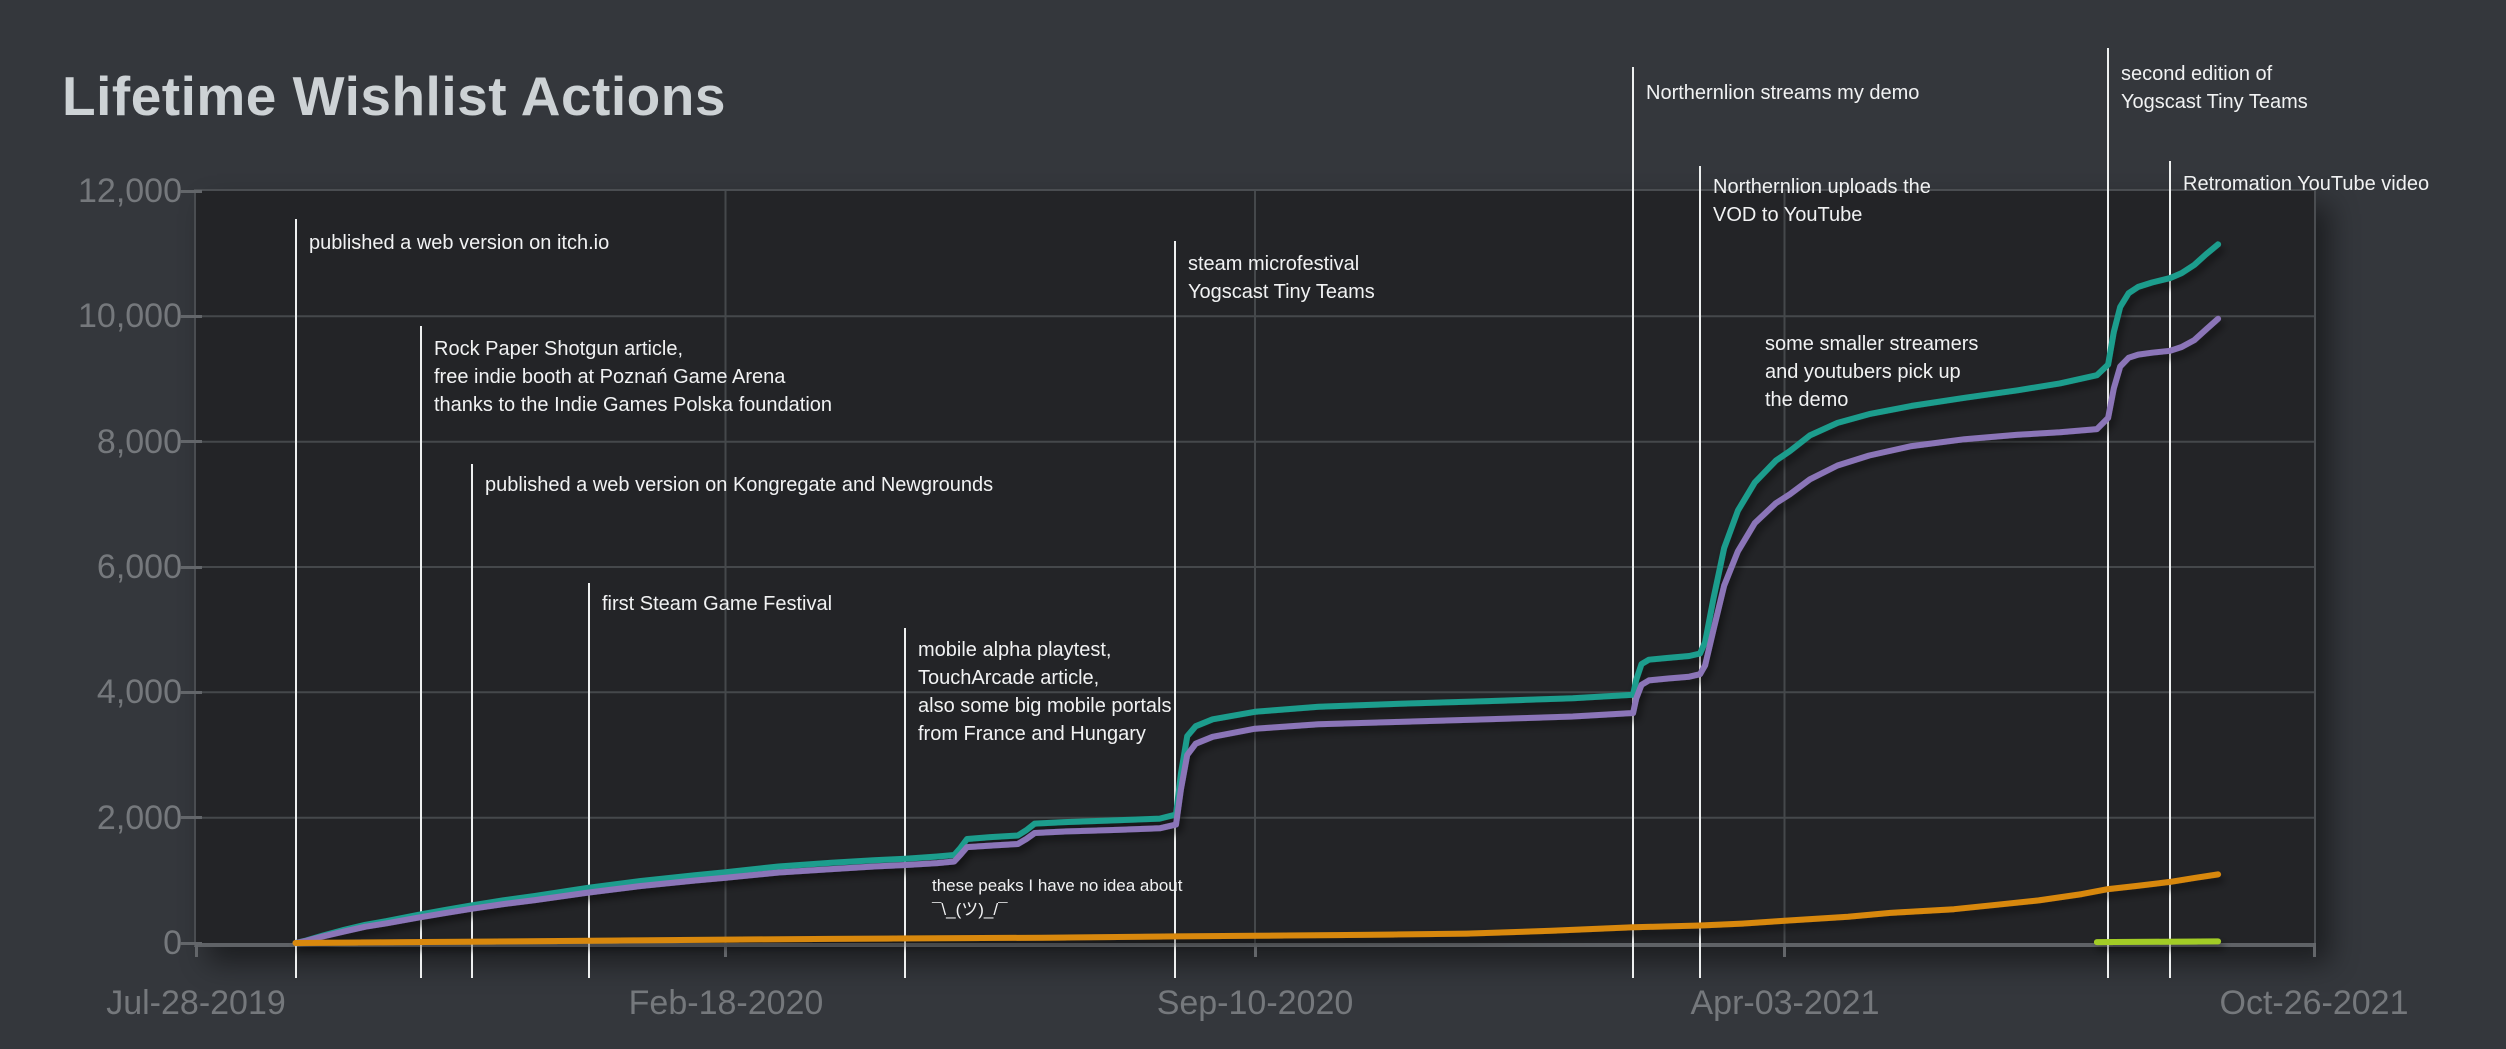 The height and width of the screenshot is (1049, 2506). Describe the element at coordinates (1274, 264) in the screenshot. I see `annotation-label-line: steam microfestival` at that location.